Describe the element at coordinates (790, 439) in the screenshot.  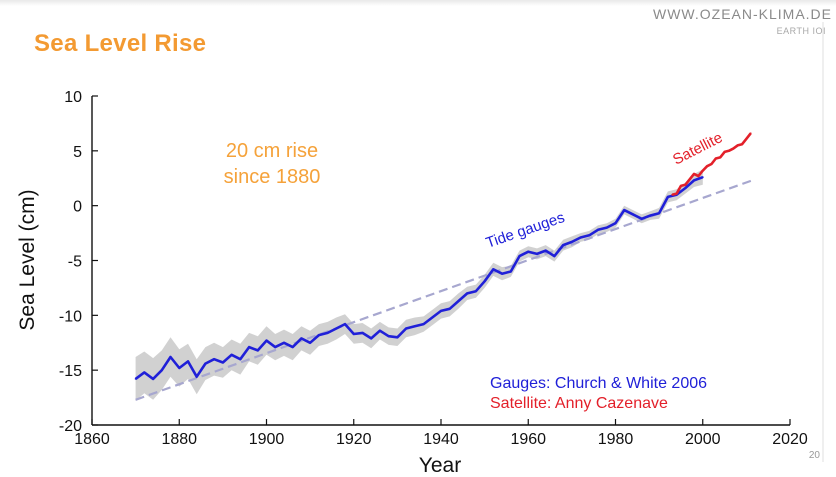
I see `x-tick-label: 2020` at that location.